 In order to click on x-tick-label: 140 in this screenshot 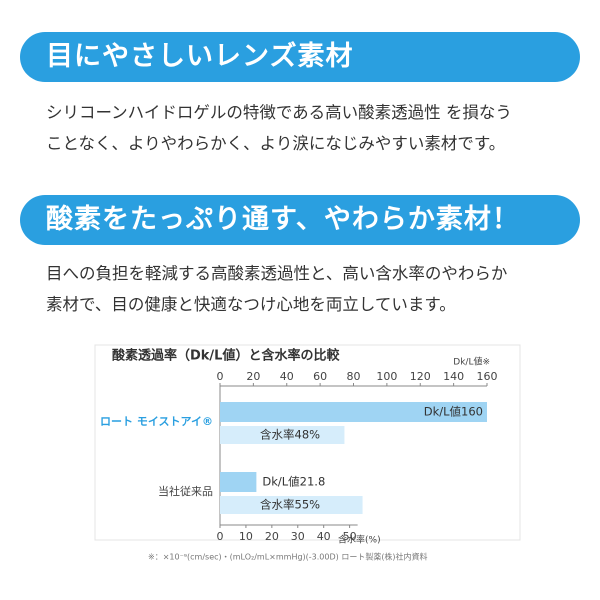, I will do `click(453, 376)`.